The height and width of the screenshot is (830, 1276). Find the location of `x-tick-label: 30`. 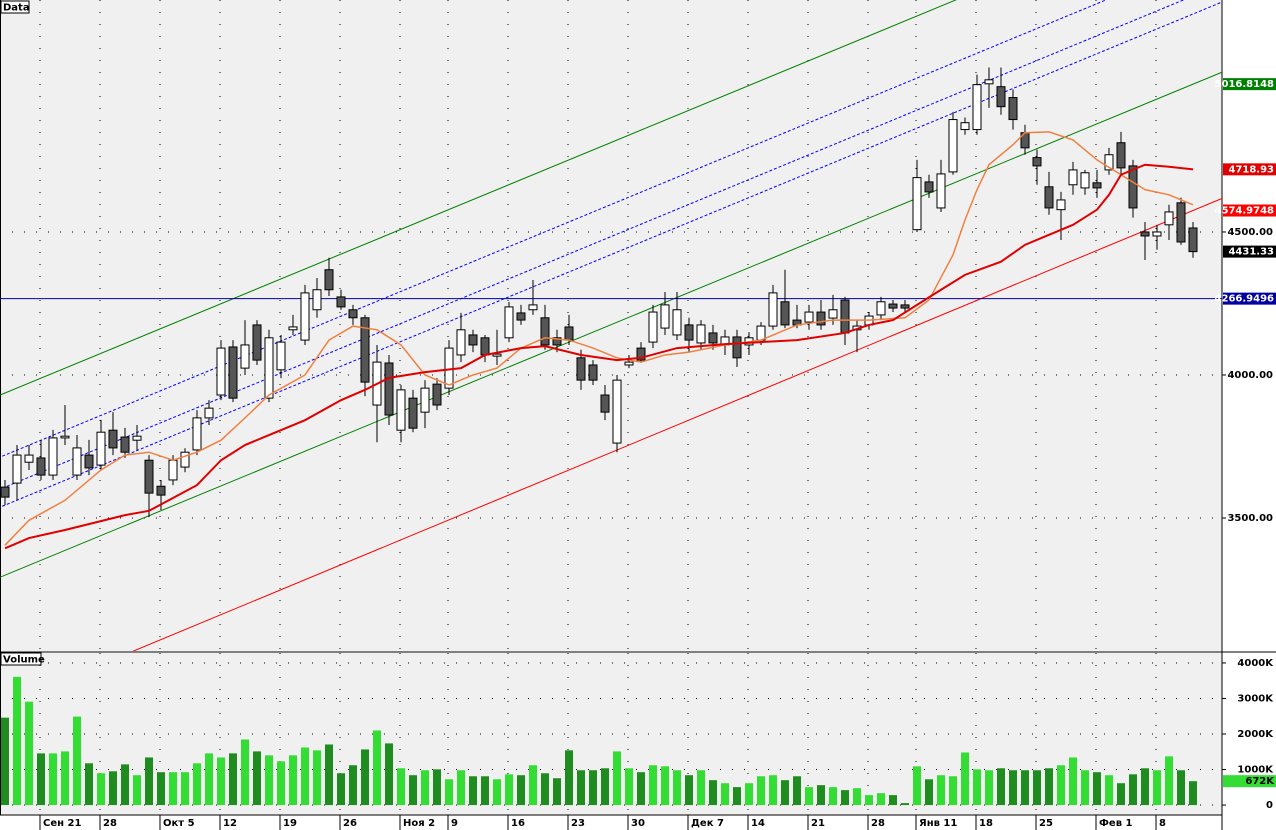

x-tick-label: 30 is located at coordinates (638, 823).